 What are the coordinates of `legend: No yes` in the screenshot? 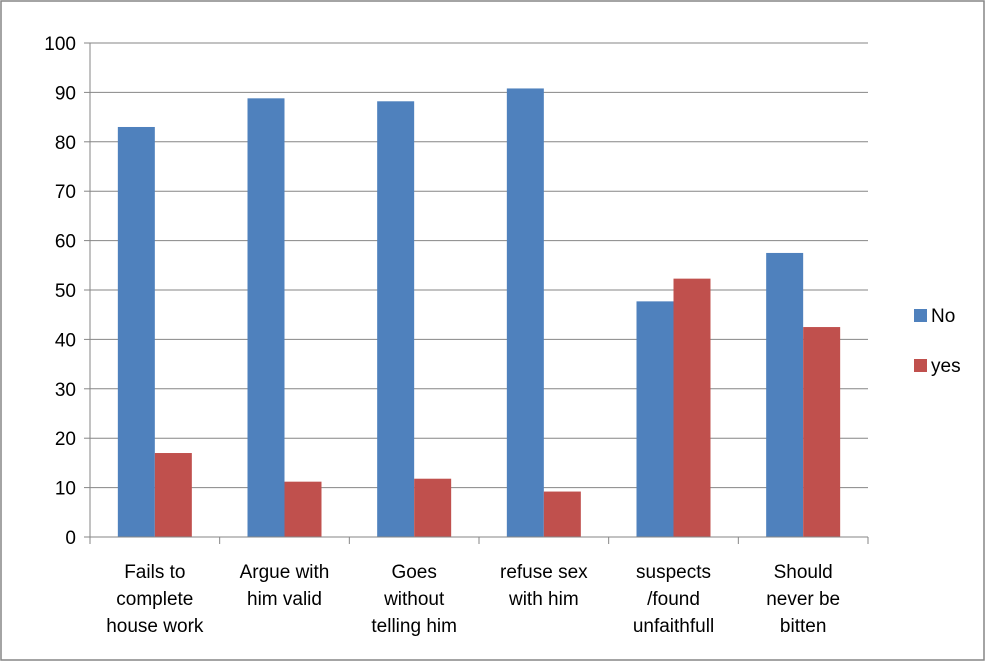 It's located at (937, 341).